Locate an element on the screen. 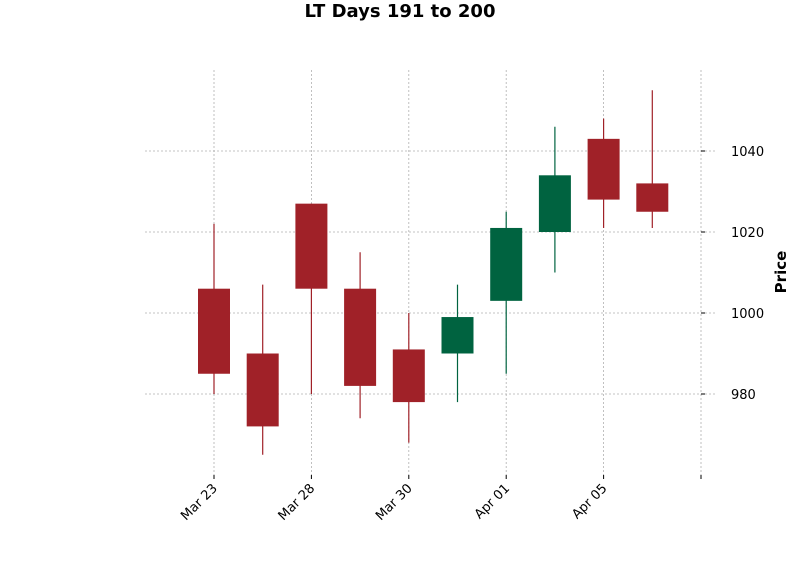 This screenshot has height=579, width=800. chart-title: LT Days 191 to 200 is located at coordinates (400, 11).